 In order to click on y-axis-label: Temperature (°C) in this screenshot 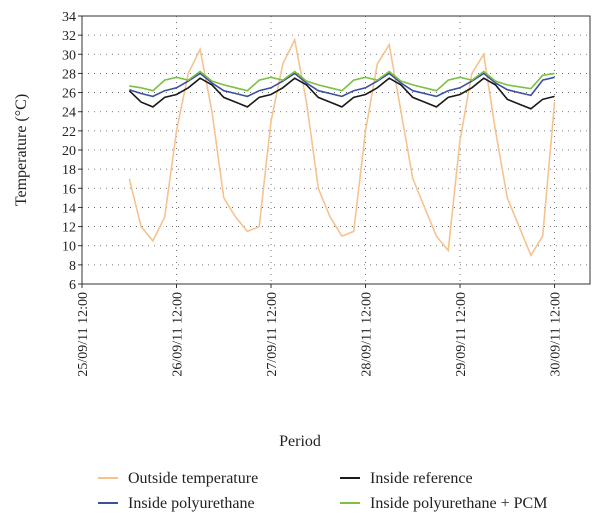, I will do `click(21, 150)`.